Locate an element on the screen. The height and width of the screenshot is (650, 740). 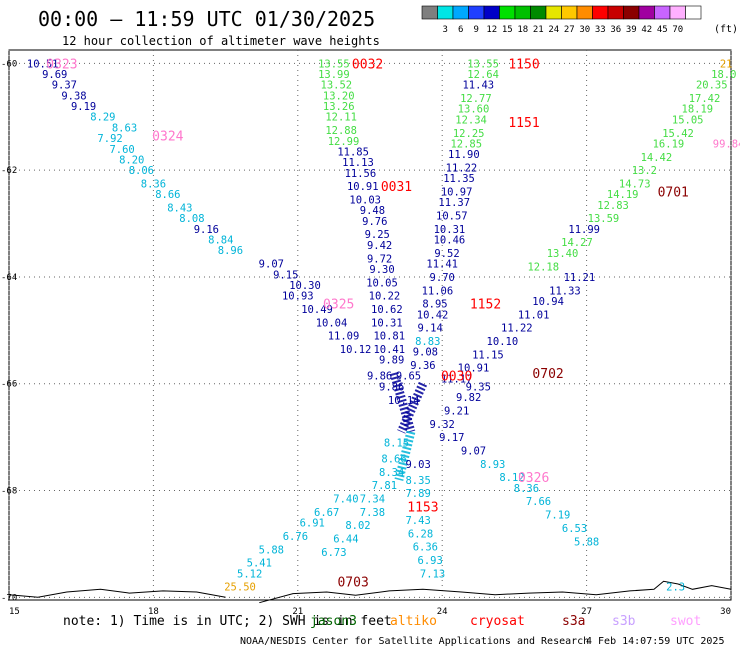
satellite-legend: jason3 altiko cryosat s3a s3b swot is located at coordinates (505, 621).